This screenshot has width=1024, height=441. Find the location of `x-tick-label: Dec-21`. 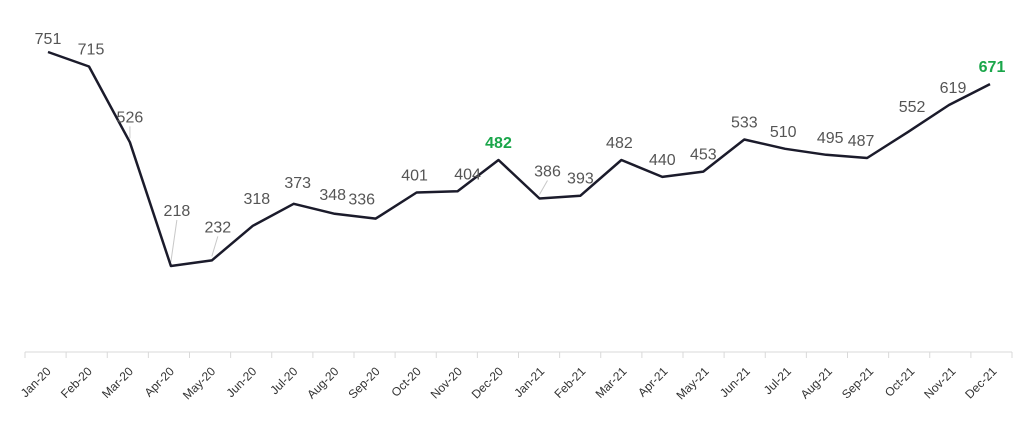

x-tick-label: Dec-21 is located at coordinates (980, 382).